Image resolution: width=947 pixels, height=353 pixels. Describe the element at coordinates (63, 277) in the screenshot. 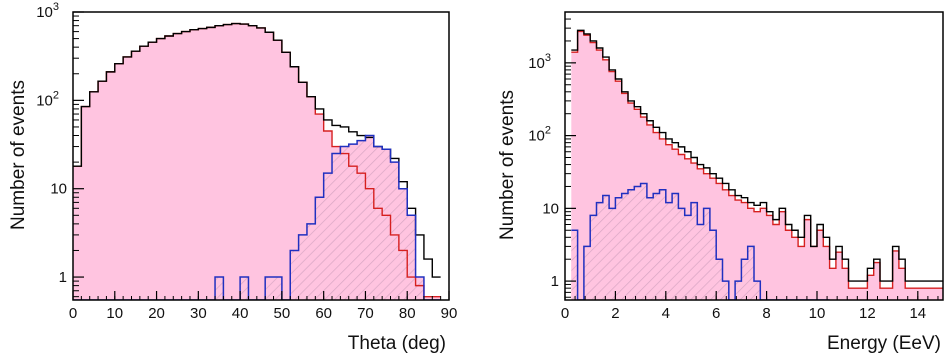

I see `left-y-tick-label: 1` at that location.